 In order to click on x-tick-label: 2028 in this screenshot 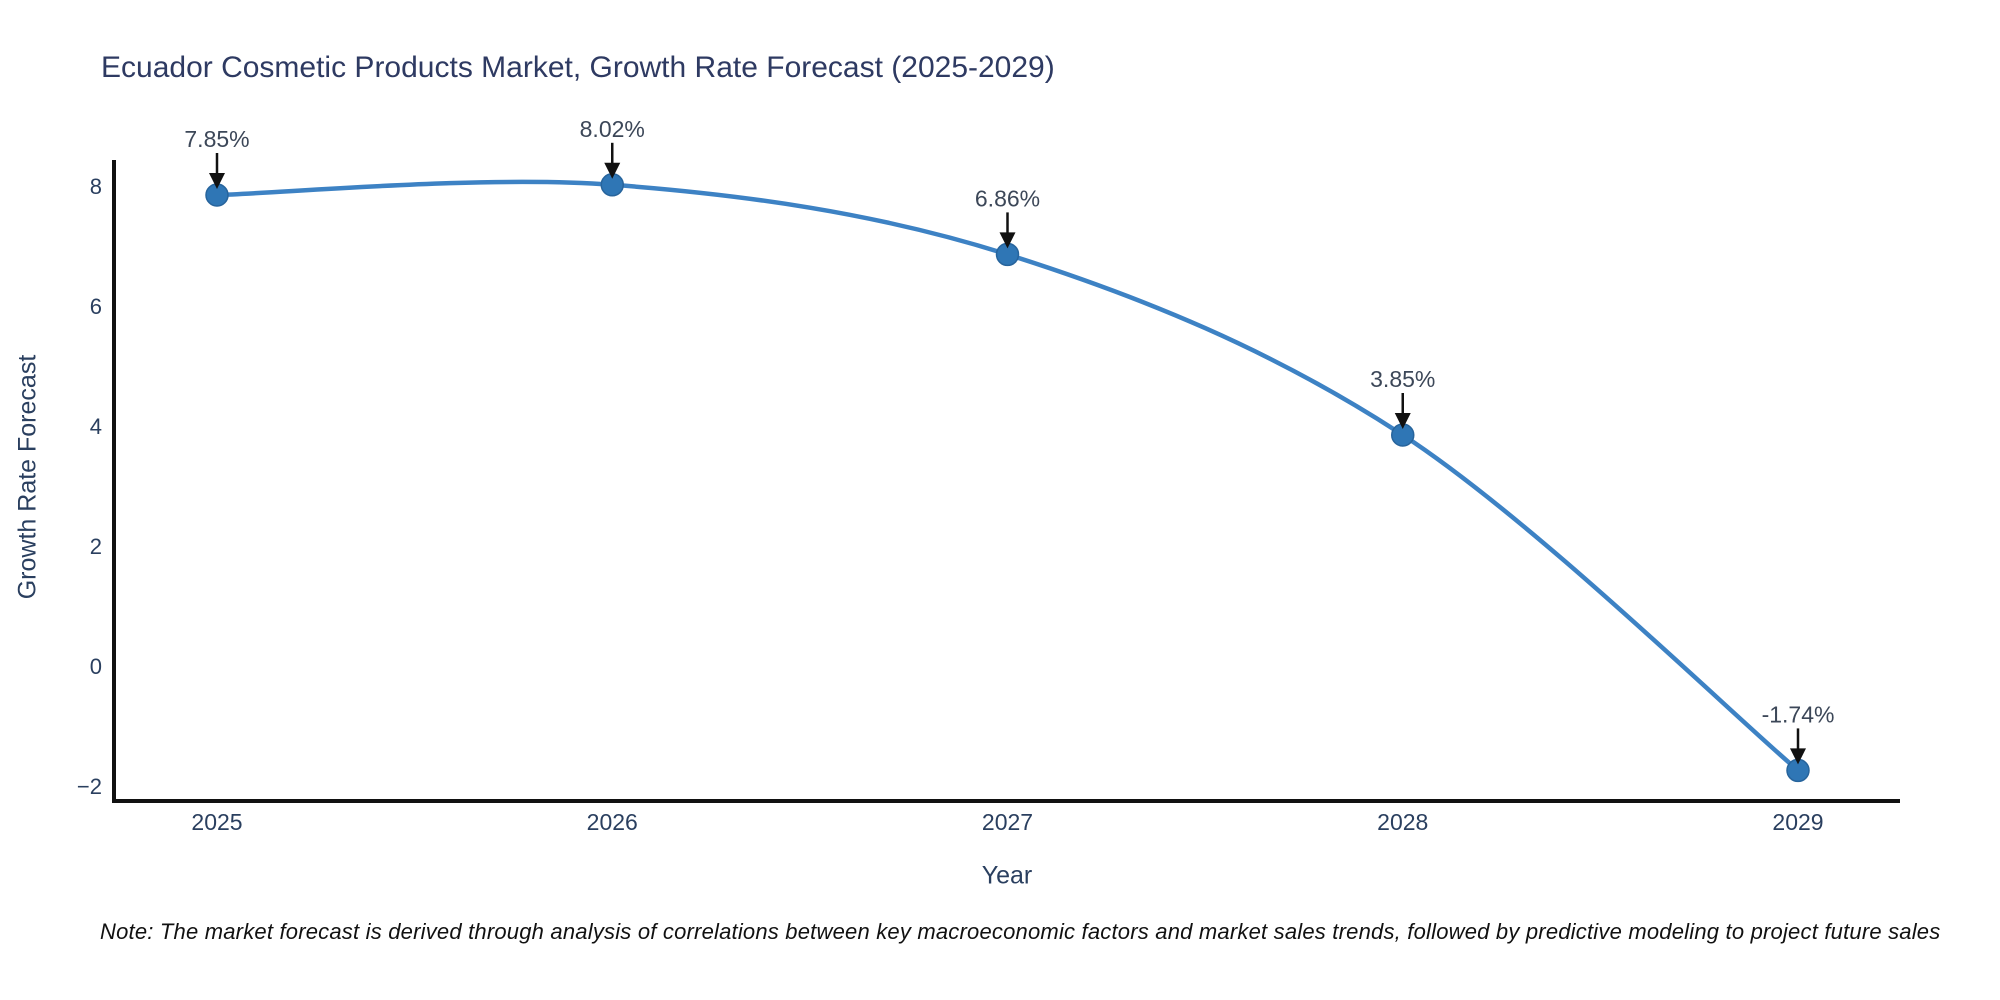, I will do `click(1402, 822)`.